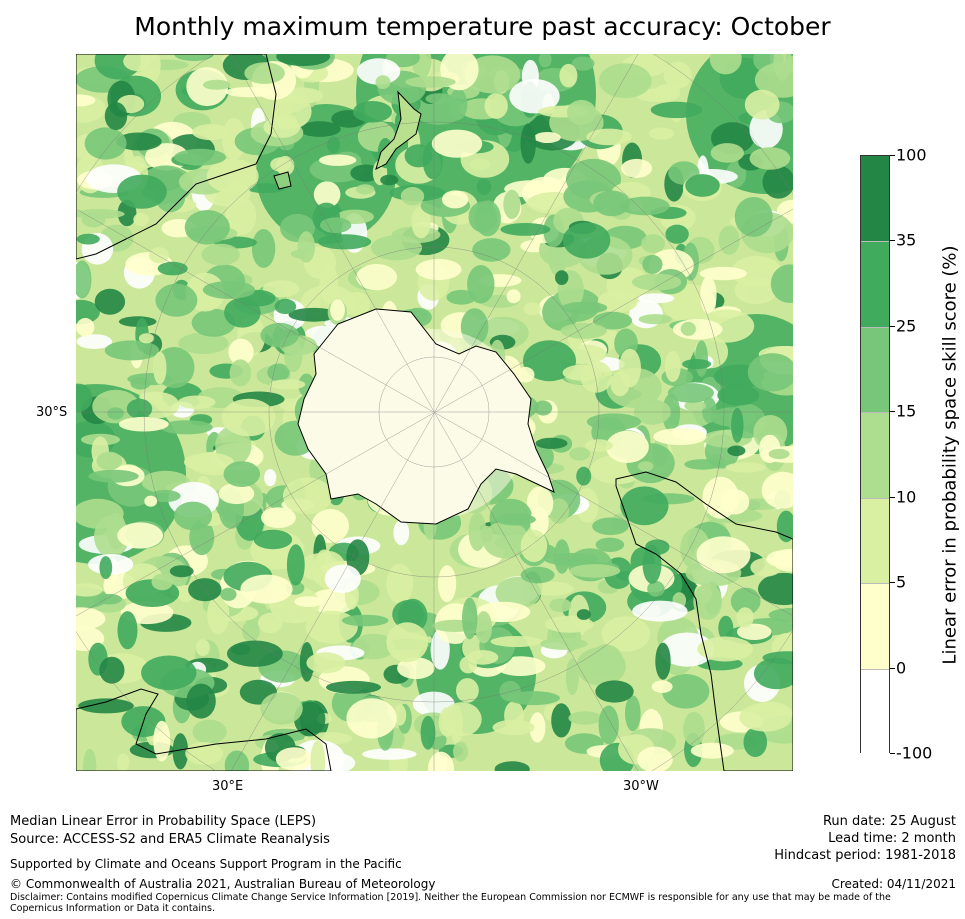  Describe the element at coordinates (892, 838) in the screenshot. I see `footer-lead-time: Lead time: 2 month` at that location.